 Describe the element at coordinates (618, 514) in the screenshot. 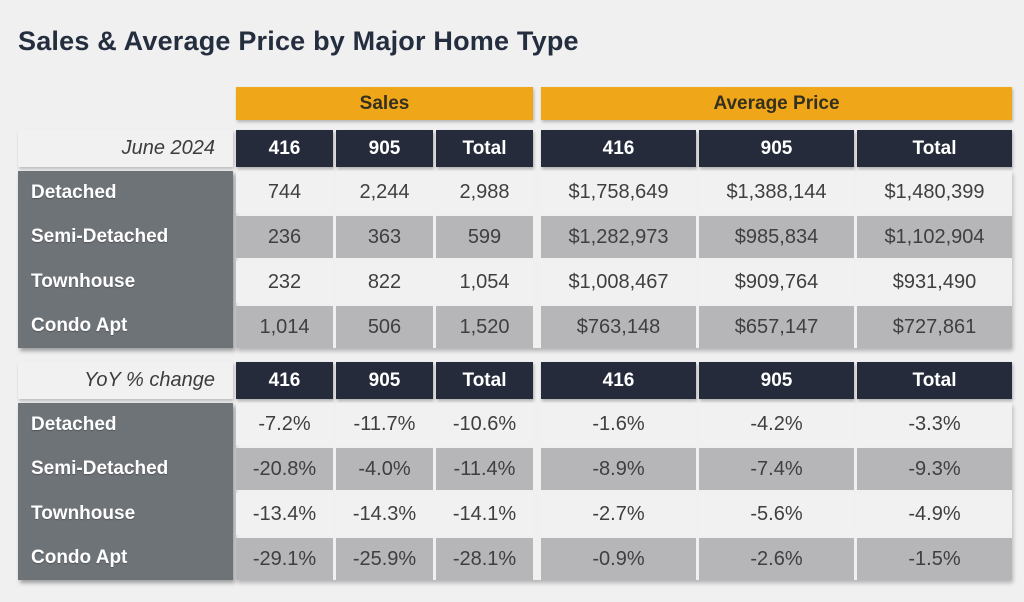

I see `table-cell: -2.7%` at that location.